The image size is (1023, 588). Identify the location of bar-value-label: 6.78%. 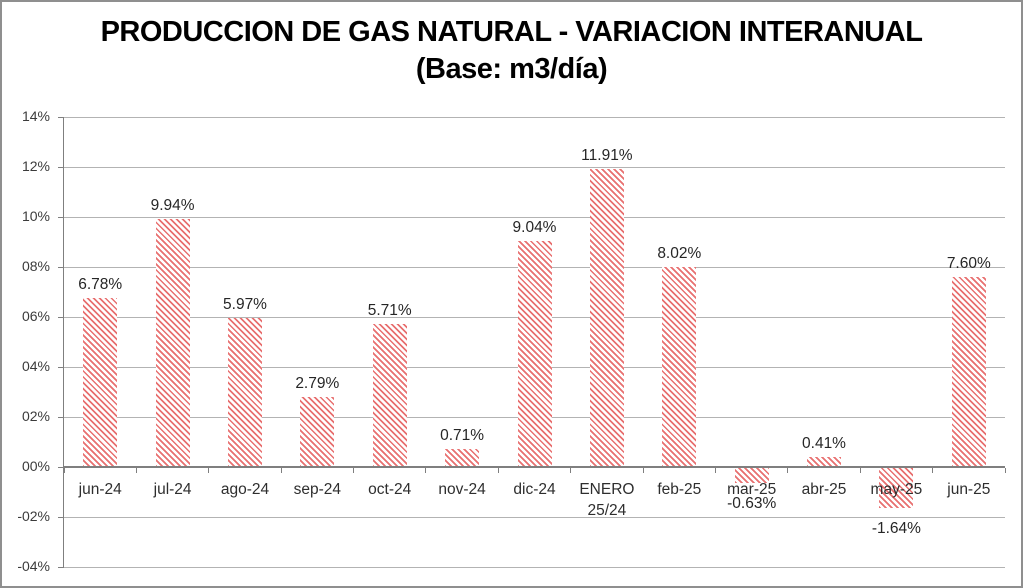
(100, 284).